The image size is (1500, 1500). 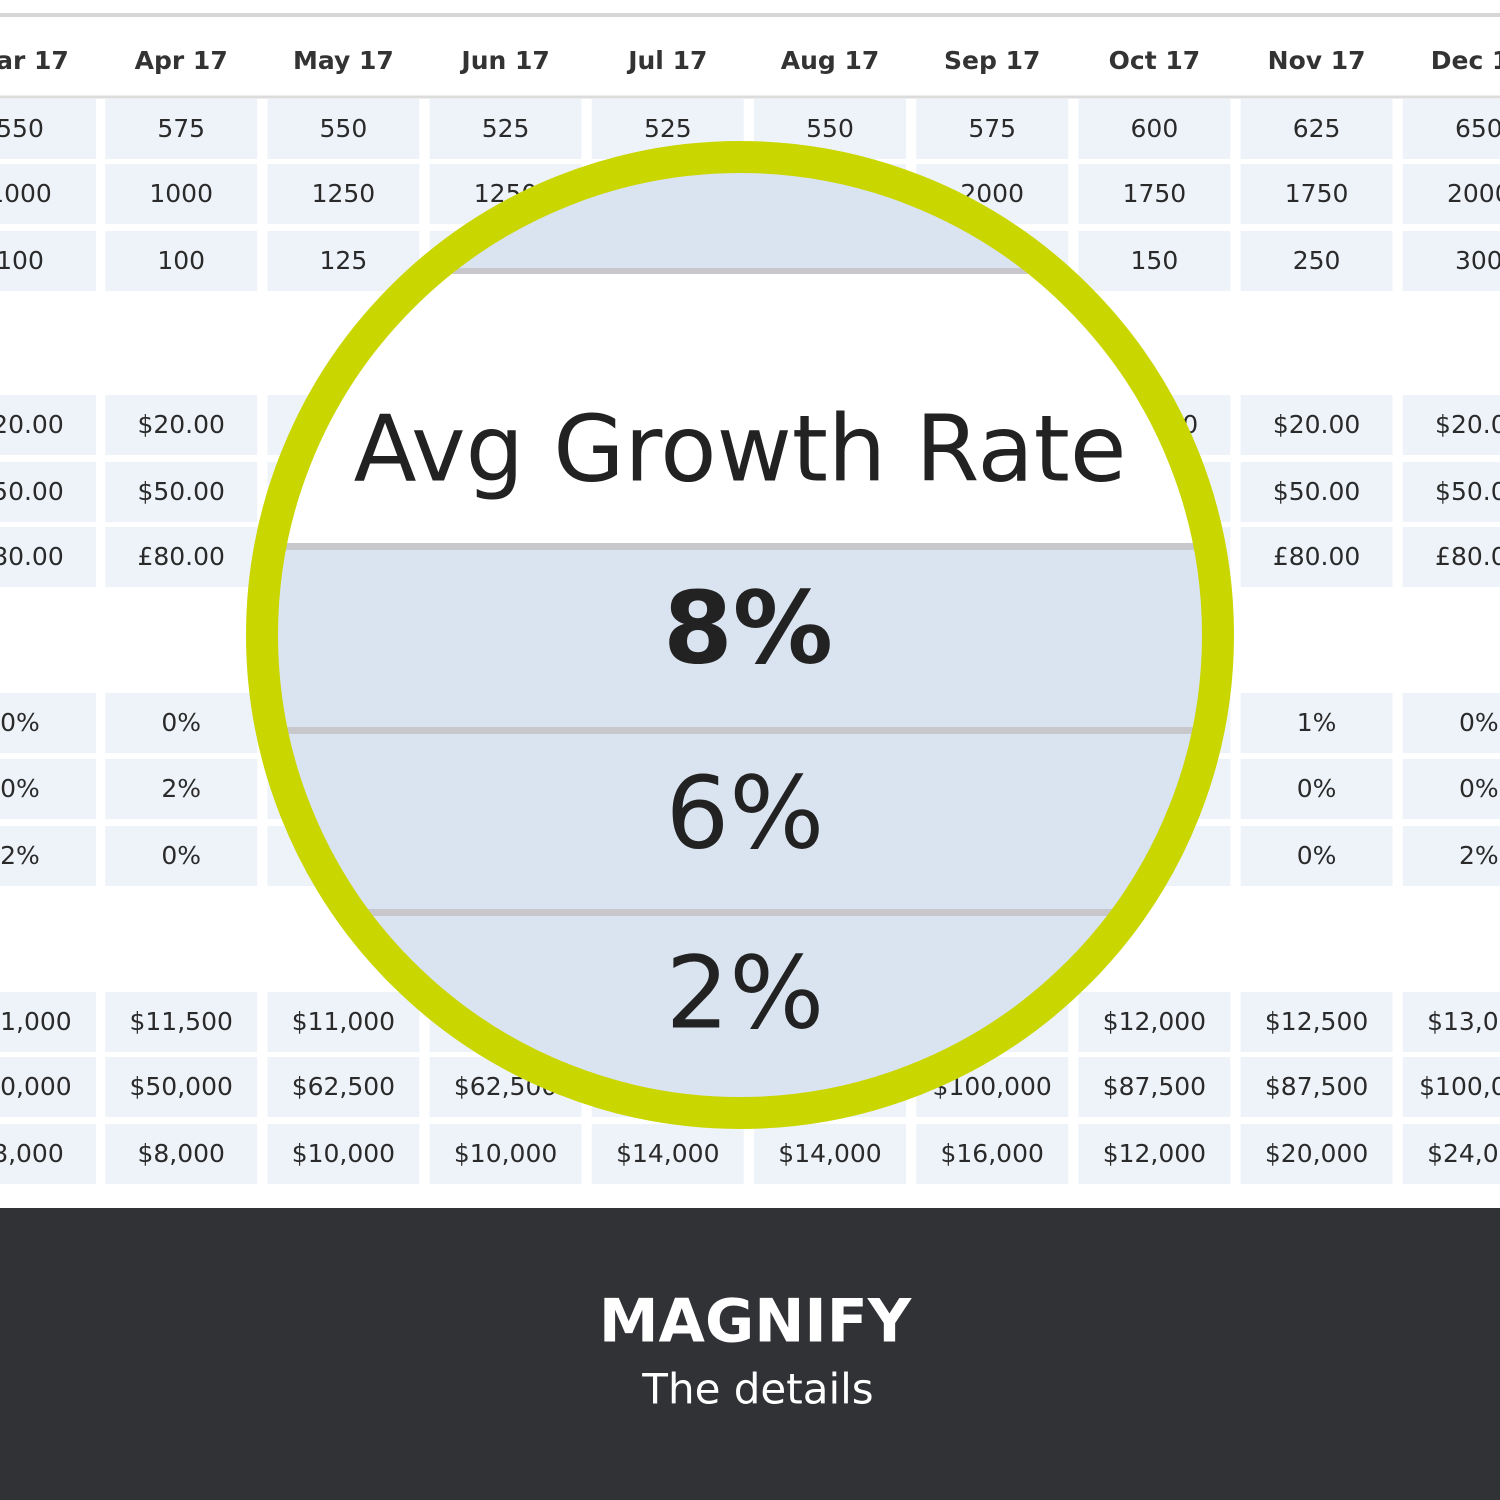 I want to click on cell-text: 525, so click(x=668, y=128).